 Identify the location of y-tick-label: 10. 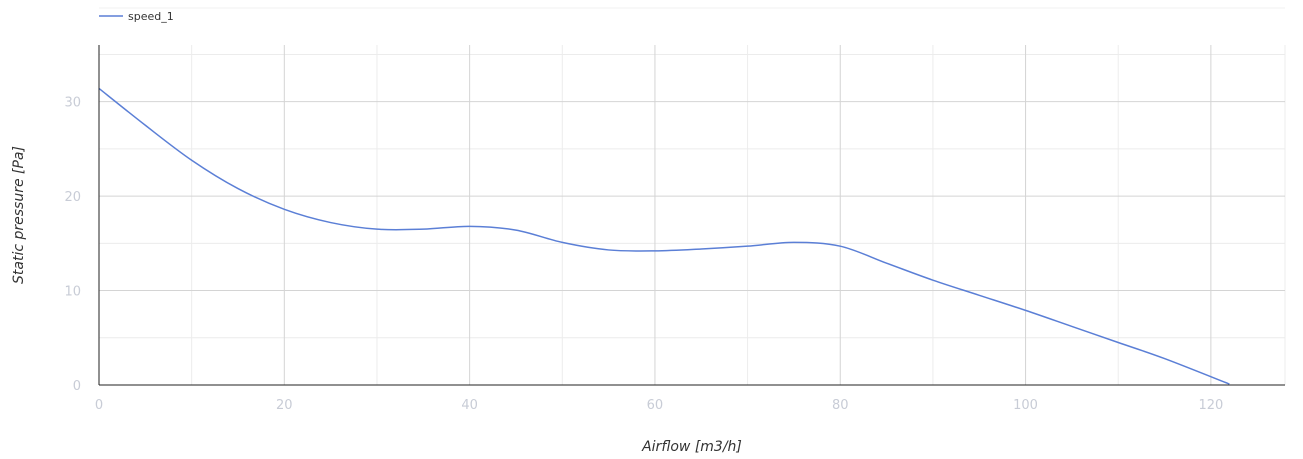
(72, 292).